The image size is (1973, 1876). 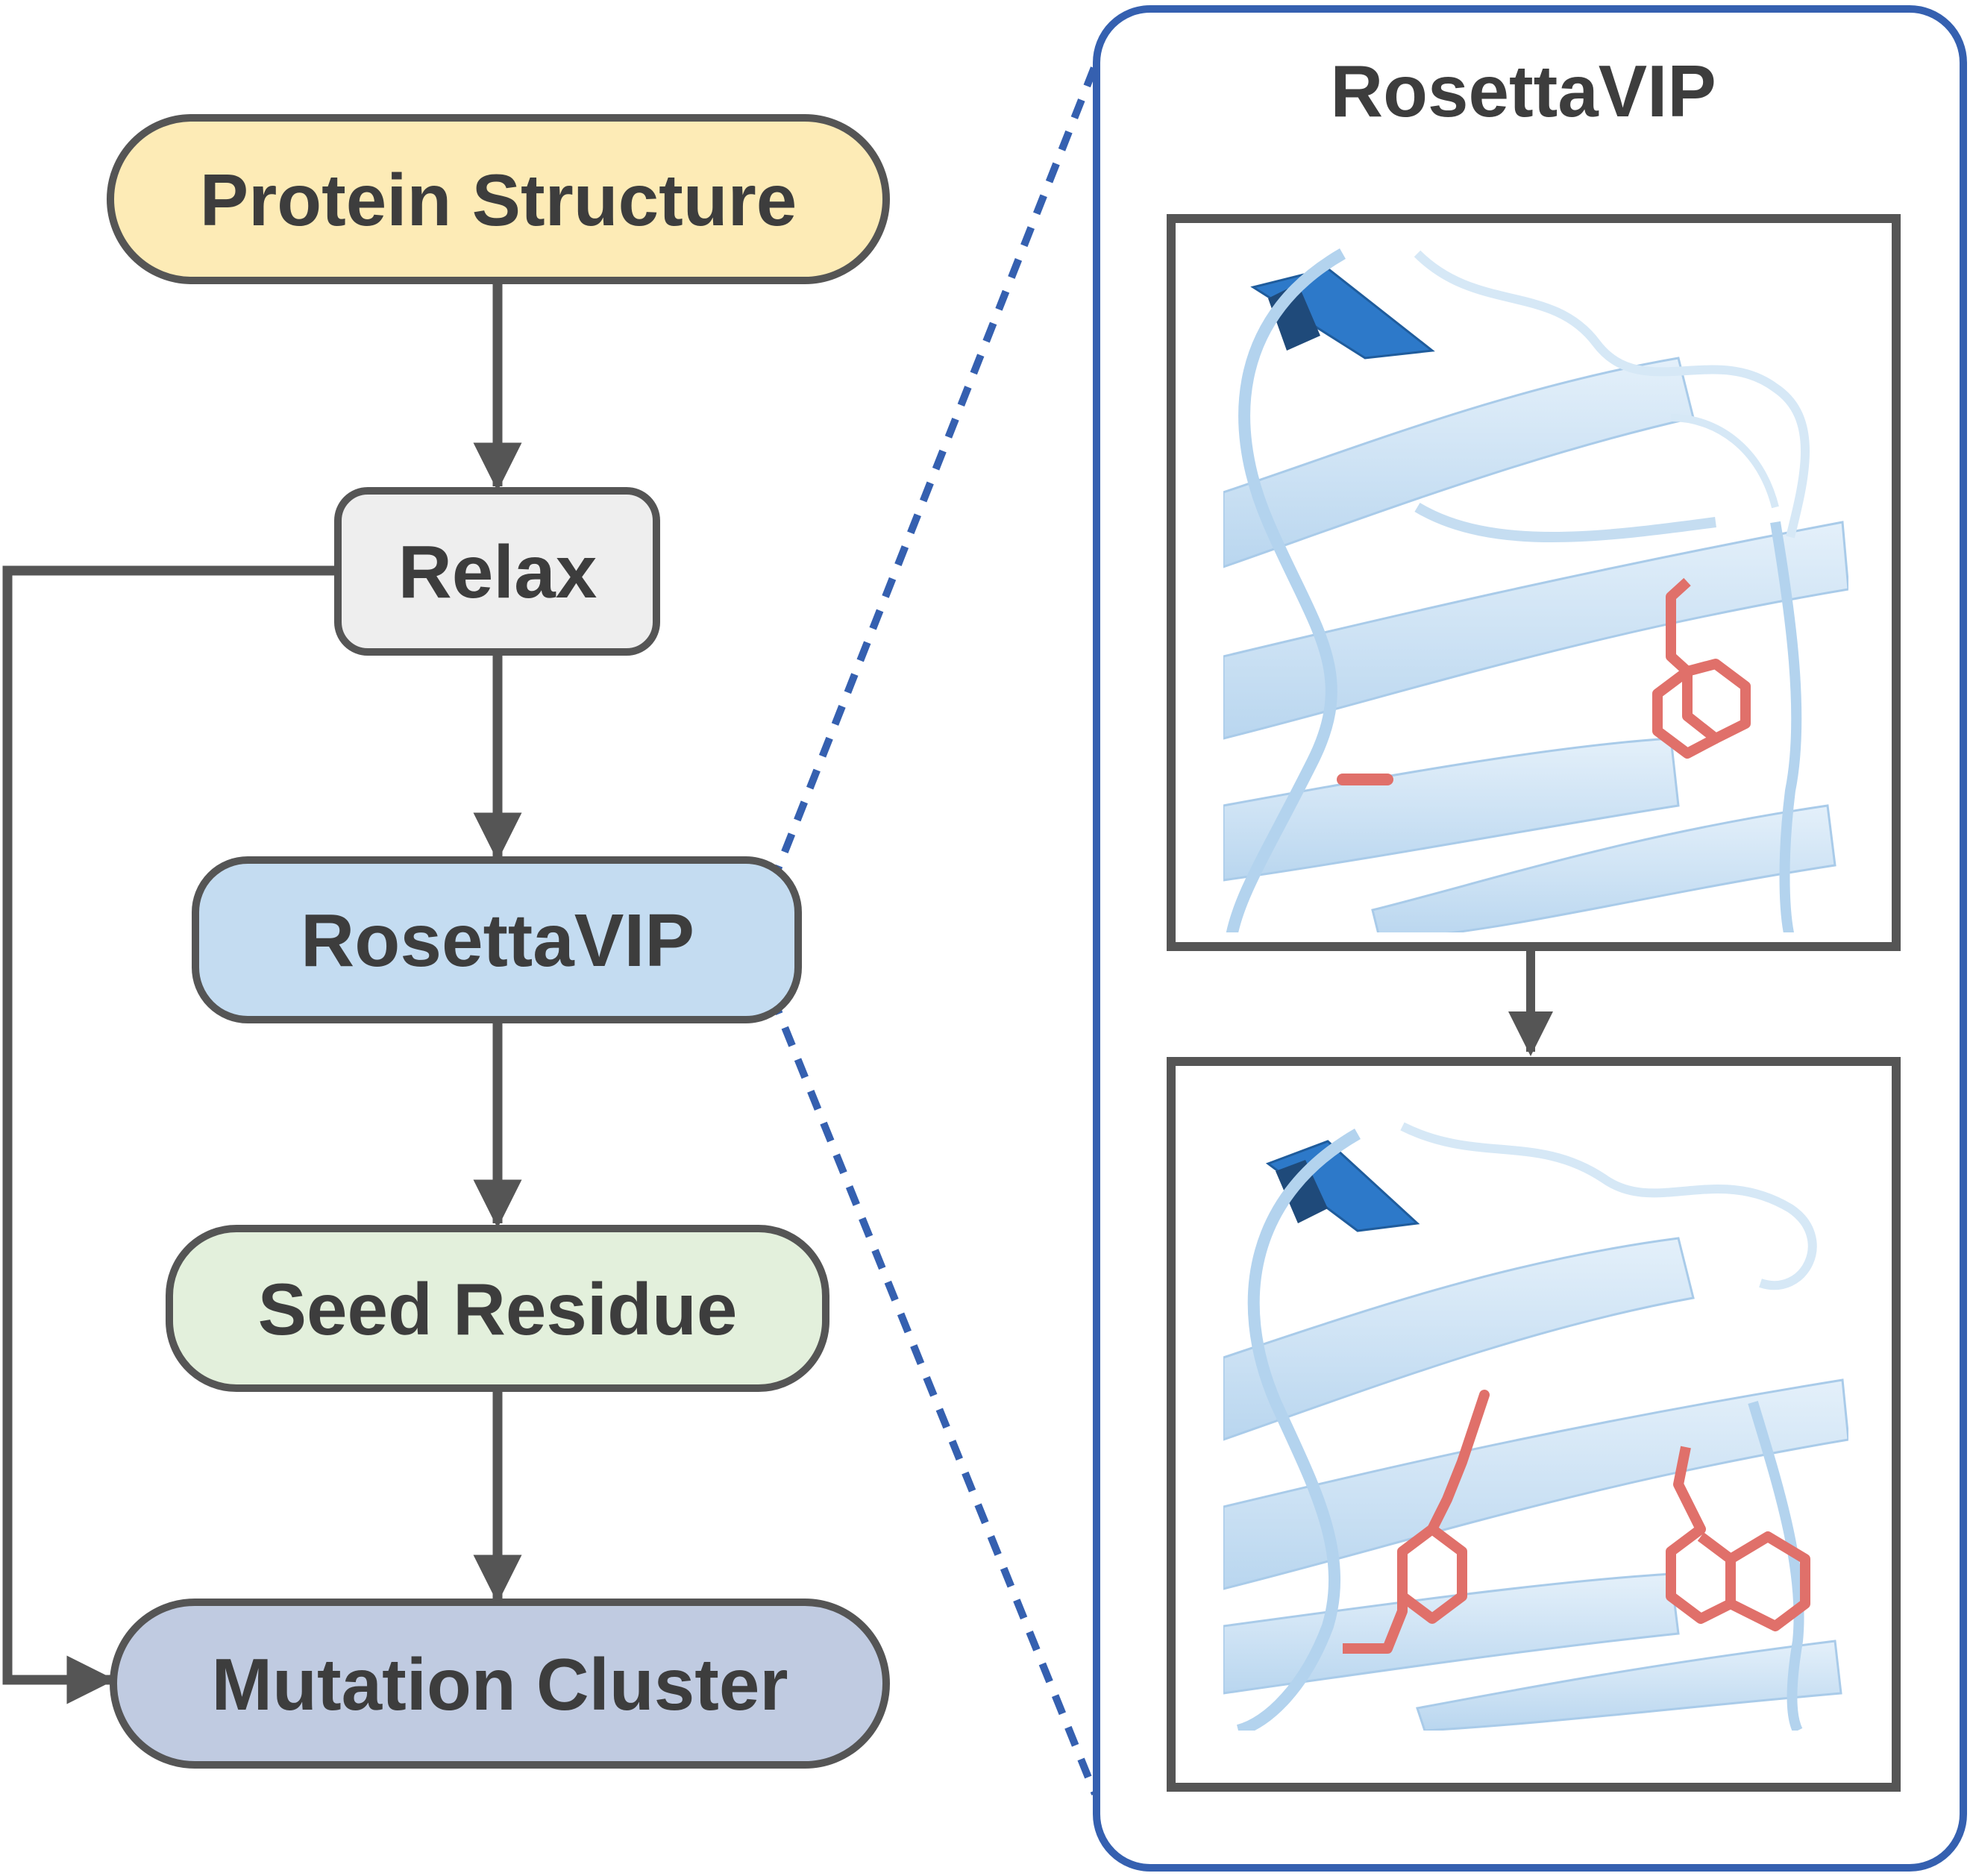 I want to click on node-label-mutation-cluster: Mutation Cluster, so click(x=499, y=1684).